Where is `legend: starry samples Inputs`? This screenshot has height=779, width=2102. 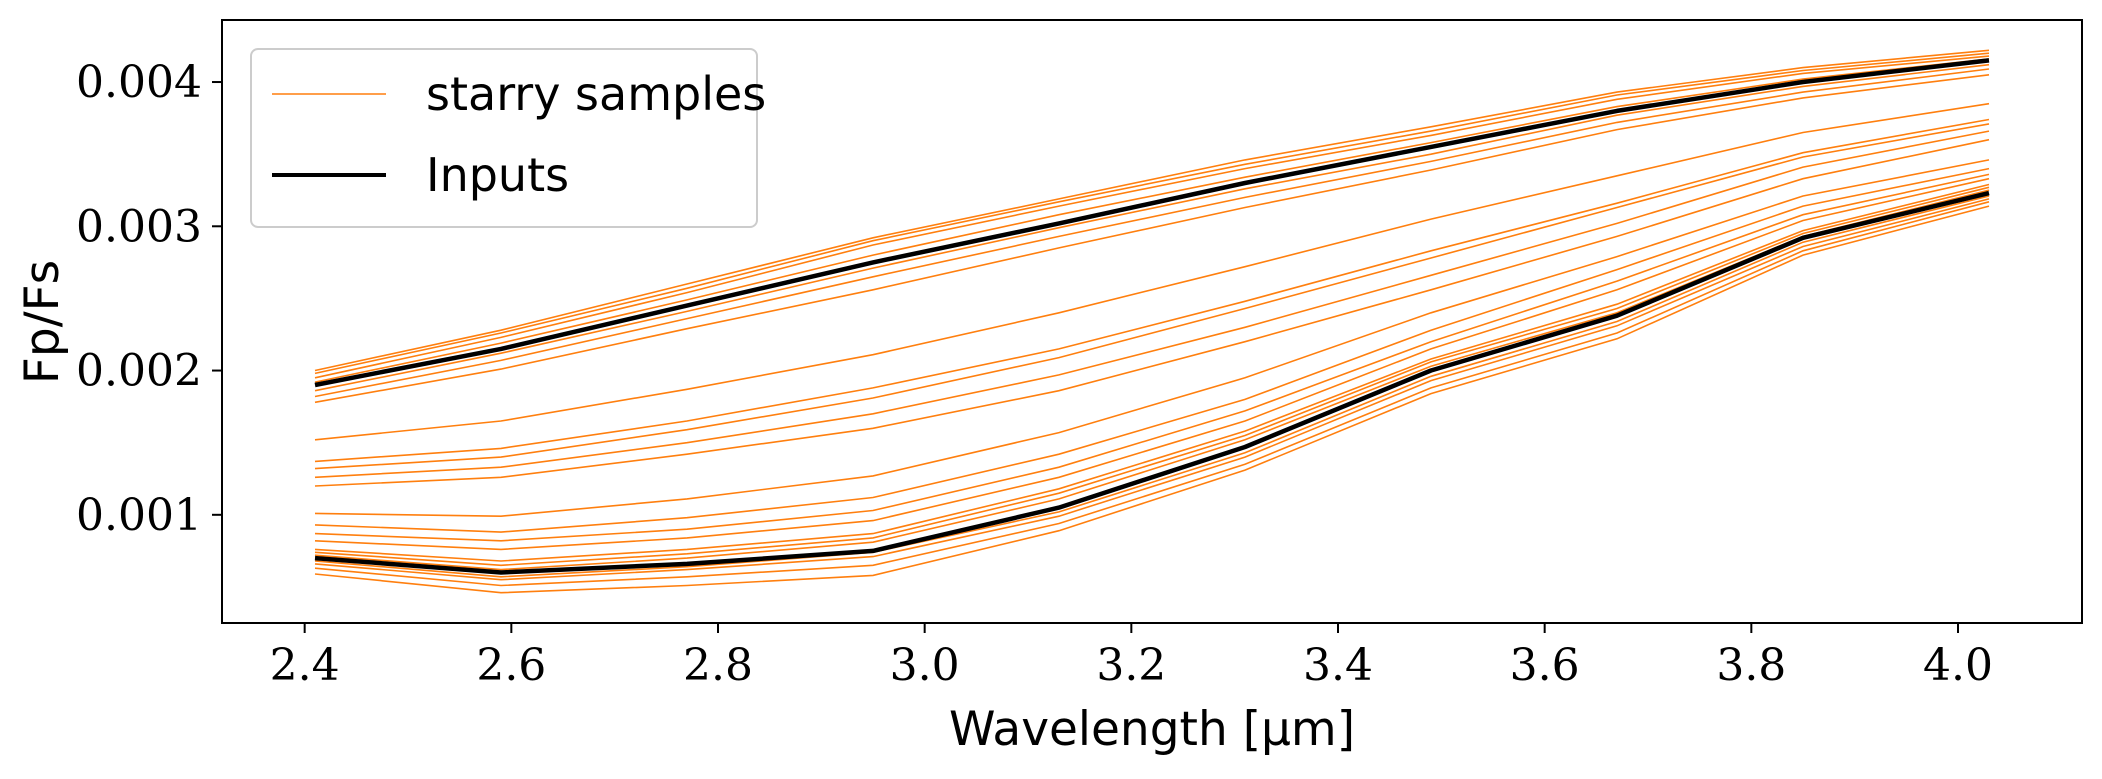
legend: starry samples Inputs is located at coordinates (508, 138).